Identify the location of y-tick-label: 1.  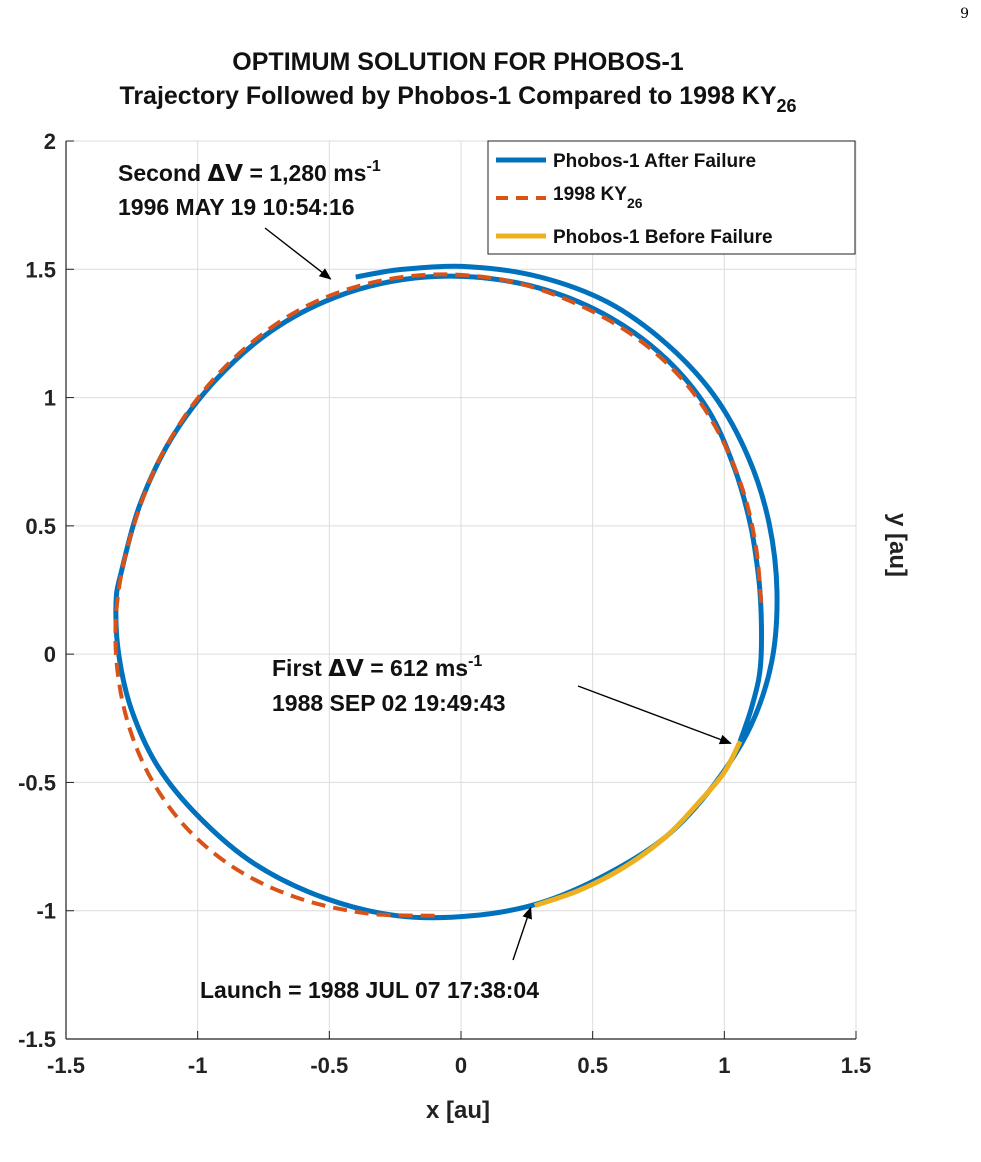
(50, 398).